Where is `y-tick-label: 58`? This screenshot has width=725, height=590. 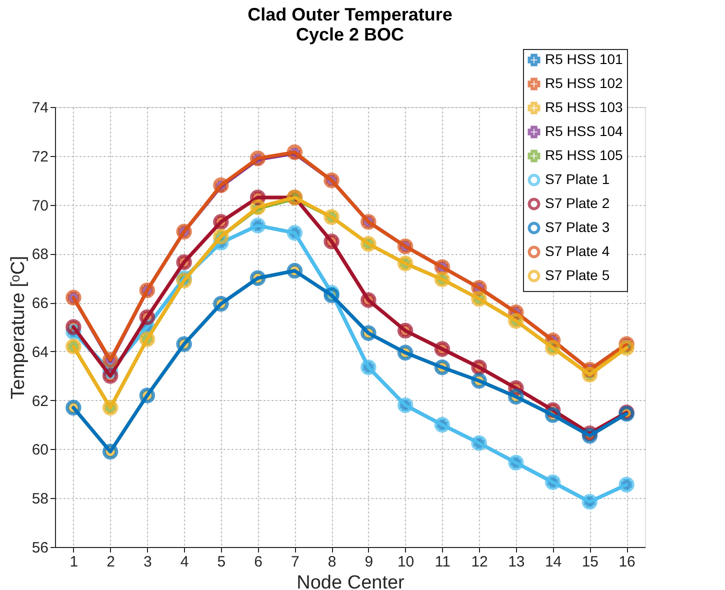
y-tick-label: 58 is located at coordinates (40, 499).